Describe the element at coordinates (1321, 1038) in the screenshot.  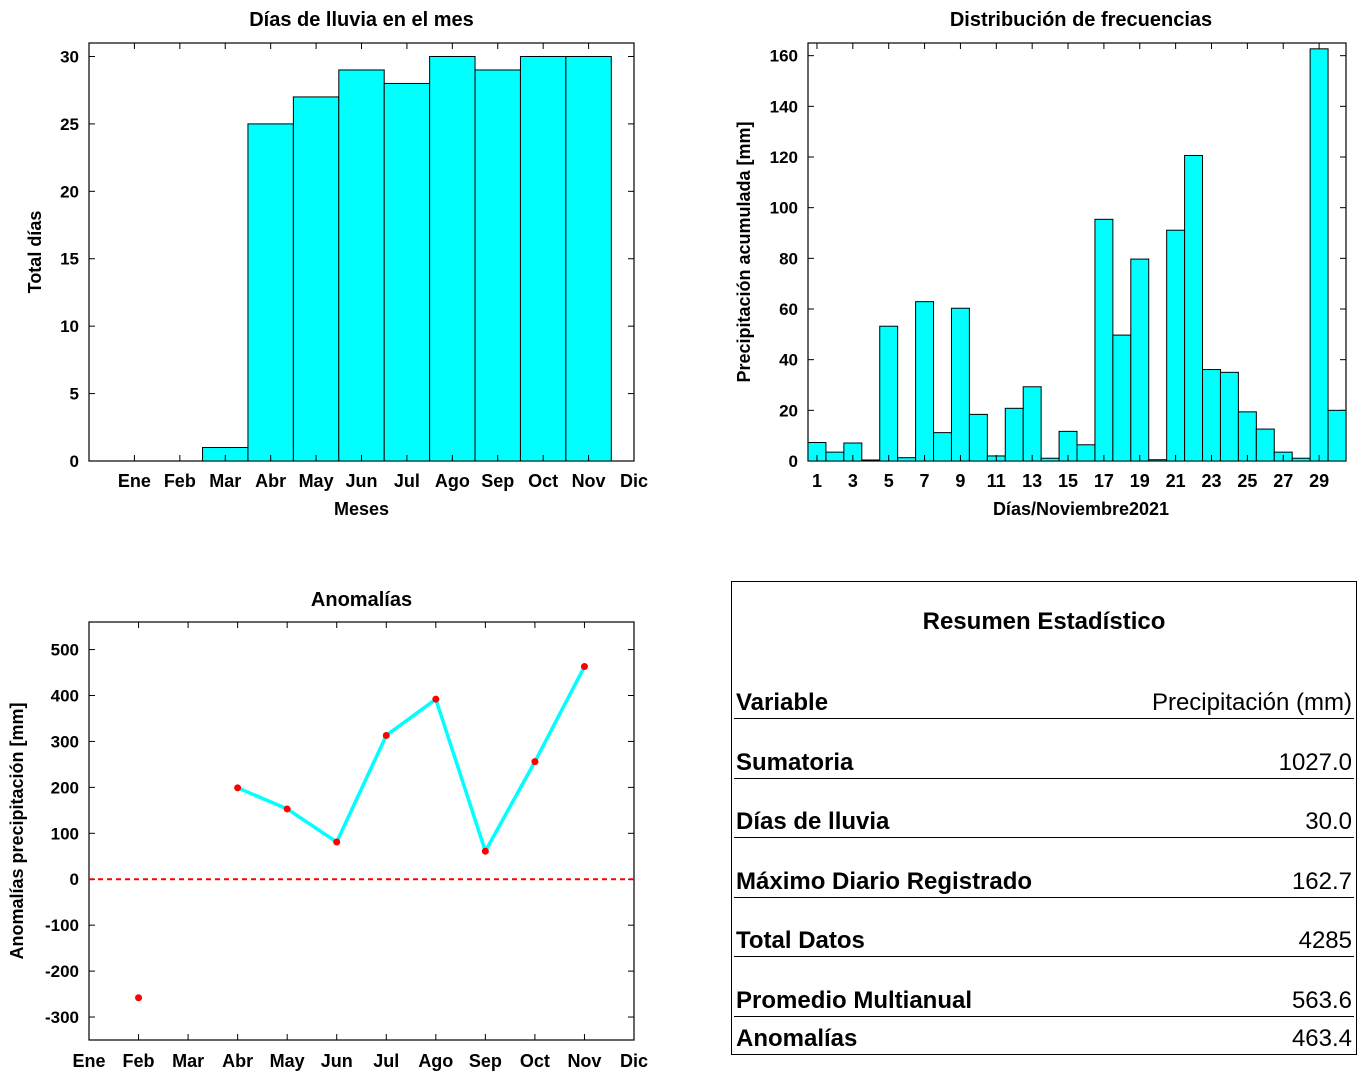
I see `summary-row-value: 463.4` at that location.